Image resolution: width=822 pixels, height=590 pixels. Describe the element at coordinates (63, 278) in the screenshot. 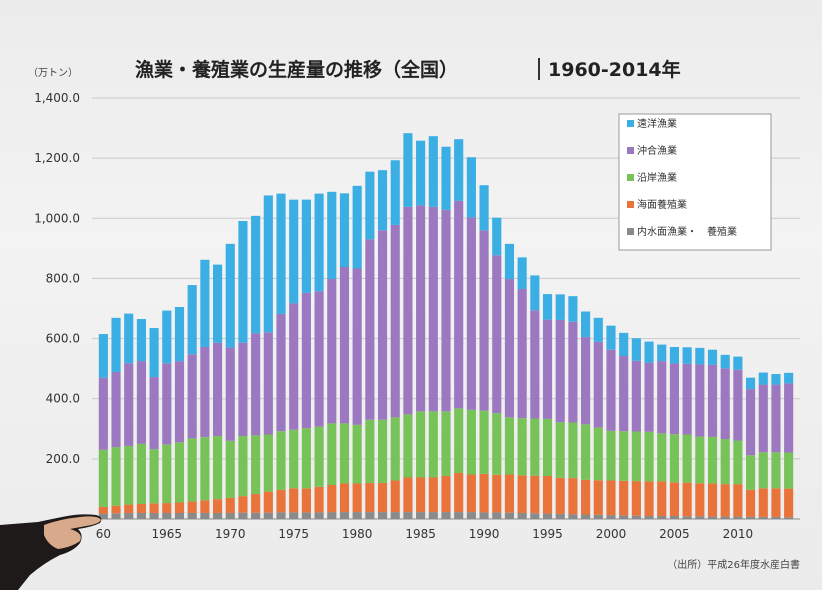

I see `y-tick-label: 800.0` at that location.